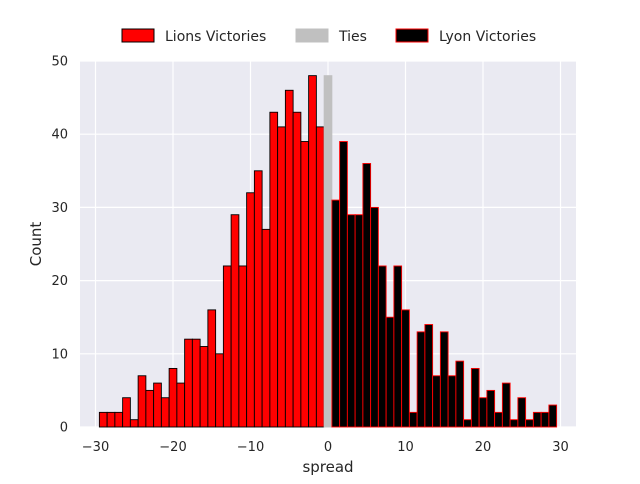 This screenshot has height=484, width=640. Describe the element at coordinates (59, 281) in the screenshot. I see `y-tick-label: 20` at that location.